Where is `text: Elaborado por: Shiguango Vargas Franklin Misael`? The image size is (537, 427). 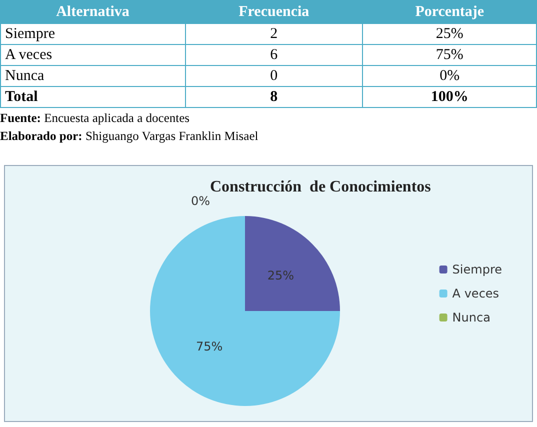
text: Elaborado por: Shiguango Vargas Franklin Misael is located at coordinates (130, 136).